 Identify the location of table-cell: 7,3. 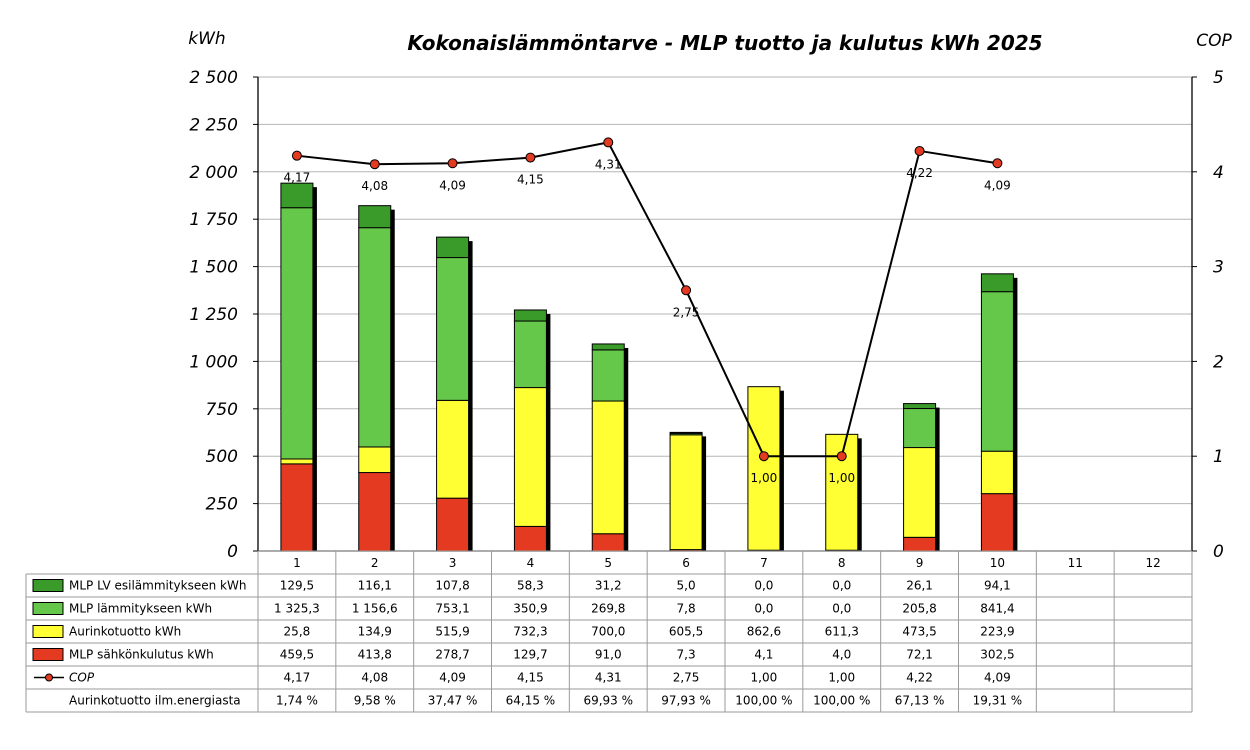
(686, 655).